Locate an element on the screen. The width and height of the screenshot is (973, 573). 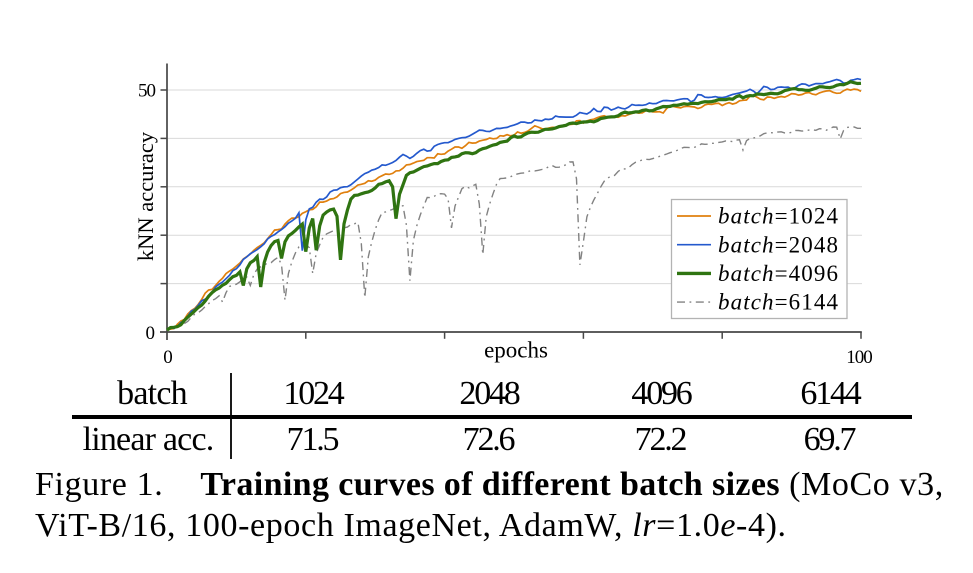
svg-text: epochs is located at coordinates (516, 350).